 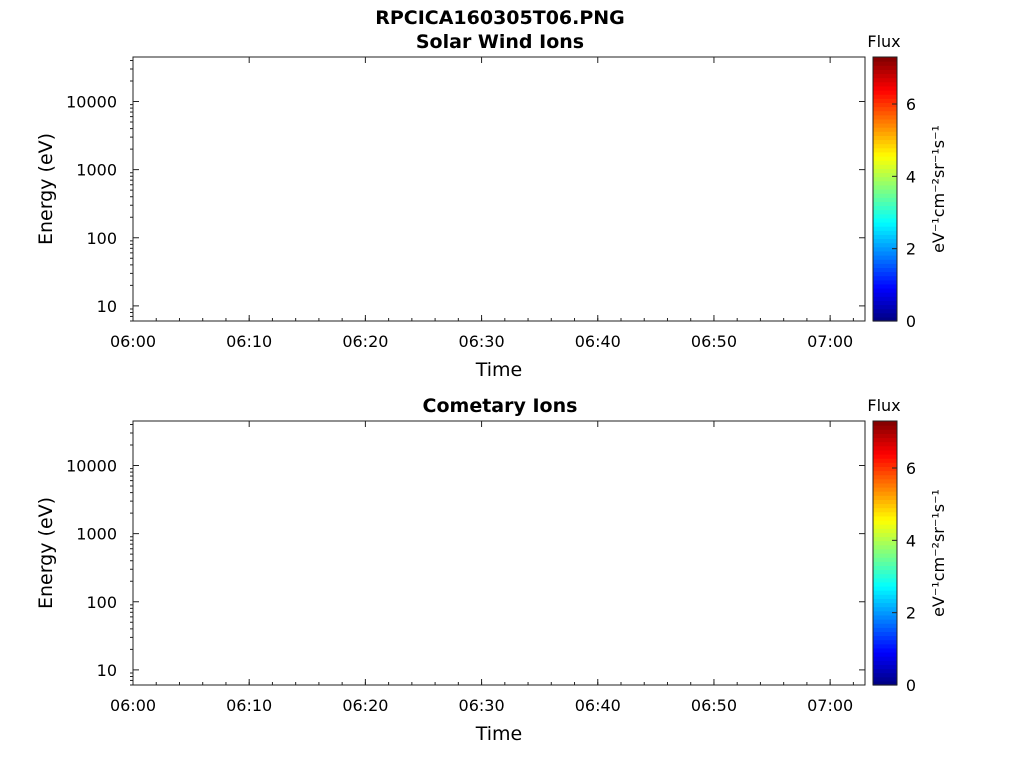 What do you see at coordinates (249, 341) in the screenshot?
I see `x-tick-label: 06:10` at bounding box center [249, 341].